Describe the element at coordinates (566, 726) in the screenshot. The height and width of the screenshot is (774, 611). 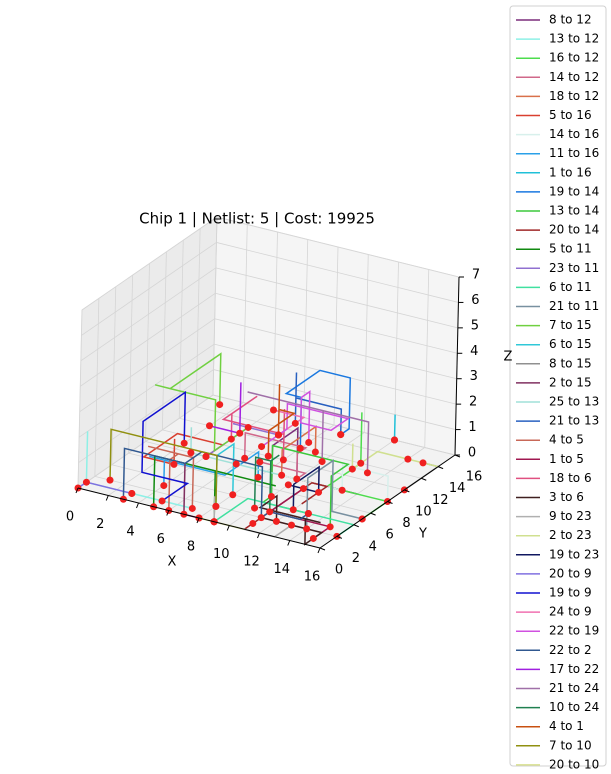
I see `legend-label: 4 to 1` at that location.